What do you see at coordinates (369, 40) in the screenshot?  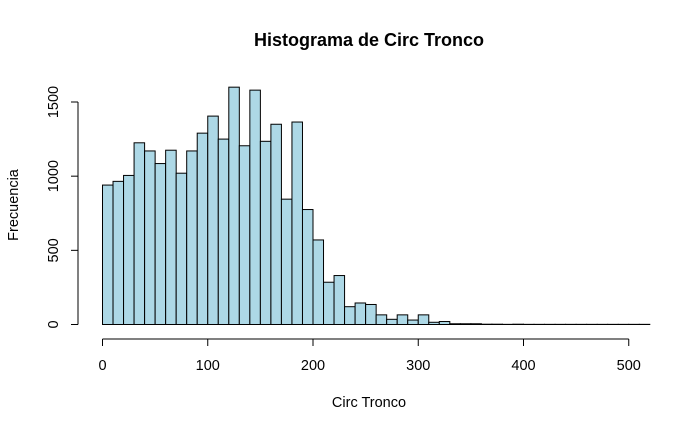 I see `chart-title: Histograma de Circ Tronco` at bounding box center [369, 40].